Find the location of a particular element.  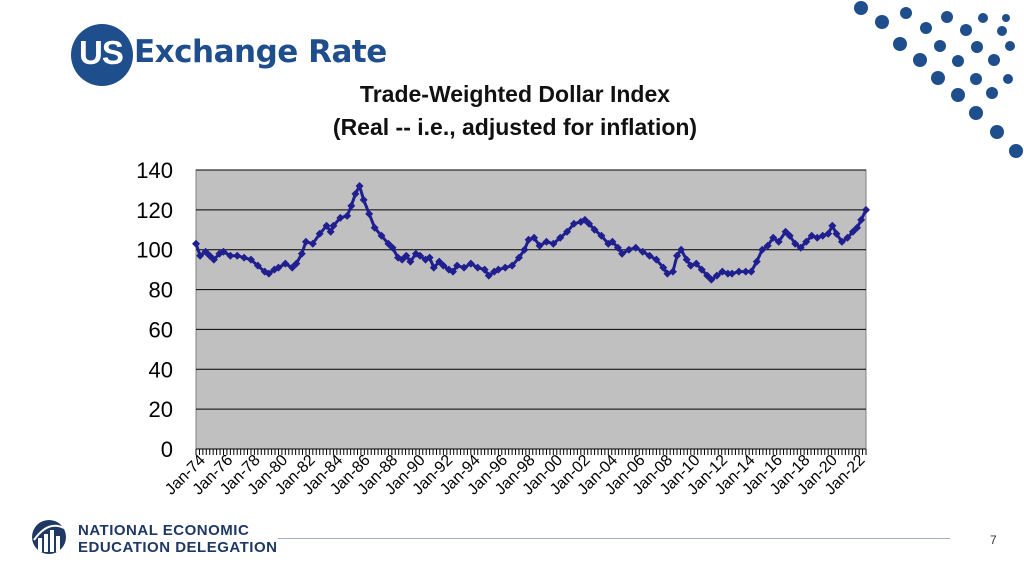

y-tick-label: 100 is located at coordinates (154, 250).